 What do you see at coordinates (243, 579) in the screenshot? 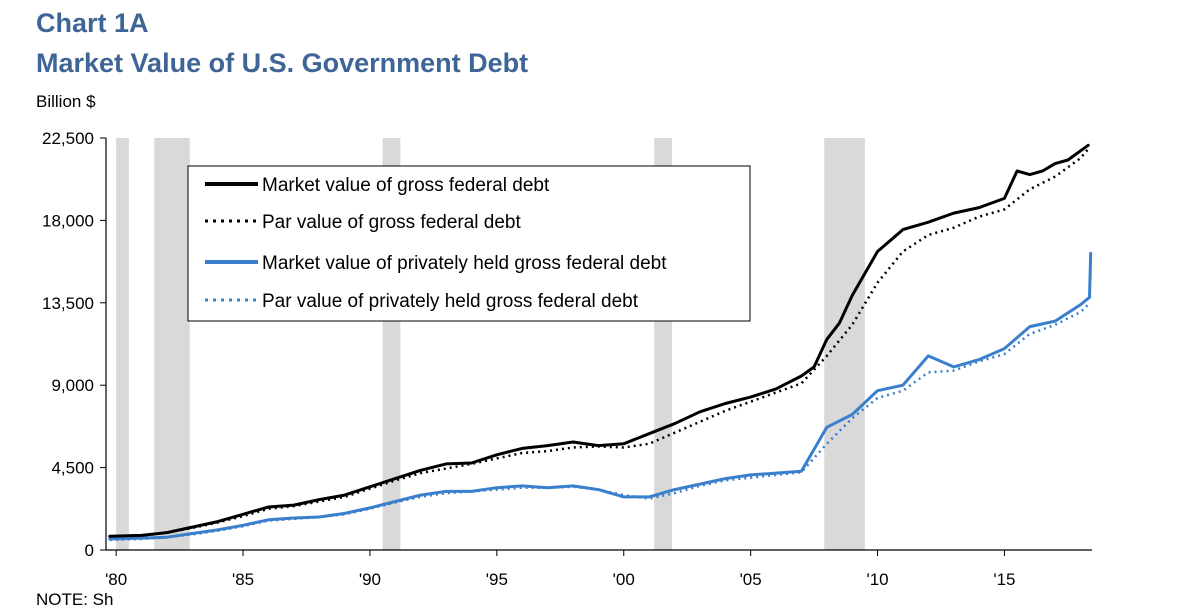
I see `x-tick-label-1: '85` at bounding box center [243, 579].